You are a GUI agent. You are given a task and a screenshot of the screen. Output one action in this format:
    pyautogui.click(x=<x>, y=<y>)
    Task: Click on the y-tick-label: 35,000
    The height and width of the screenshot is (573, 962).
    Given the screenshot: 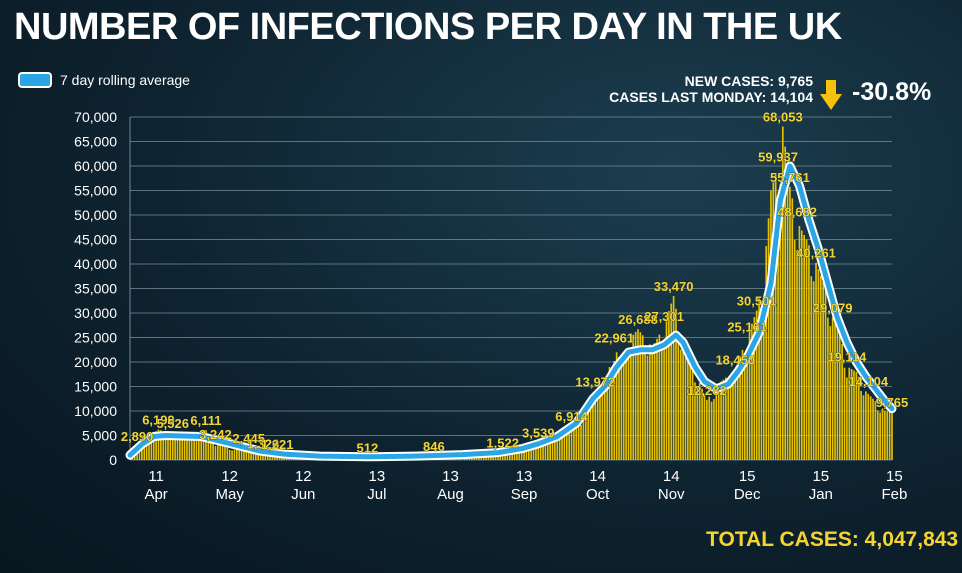 What is the action you would take?
    pyautogui.click(x=95, y=289)
    